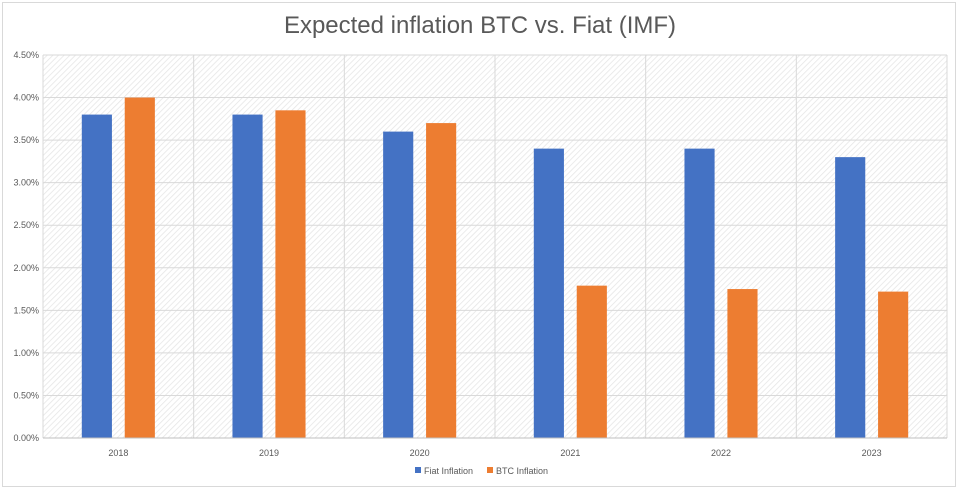 The height and width of the screenshot is (491, 960). What do you see at coordinates (398, 284) in the screenshot?
I see `bar-fiat-inflation-2020` at bounding box center [398, 284].